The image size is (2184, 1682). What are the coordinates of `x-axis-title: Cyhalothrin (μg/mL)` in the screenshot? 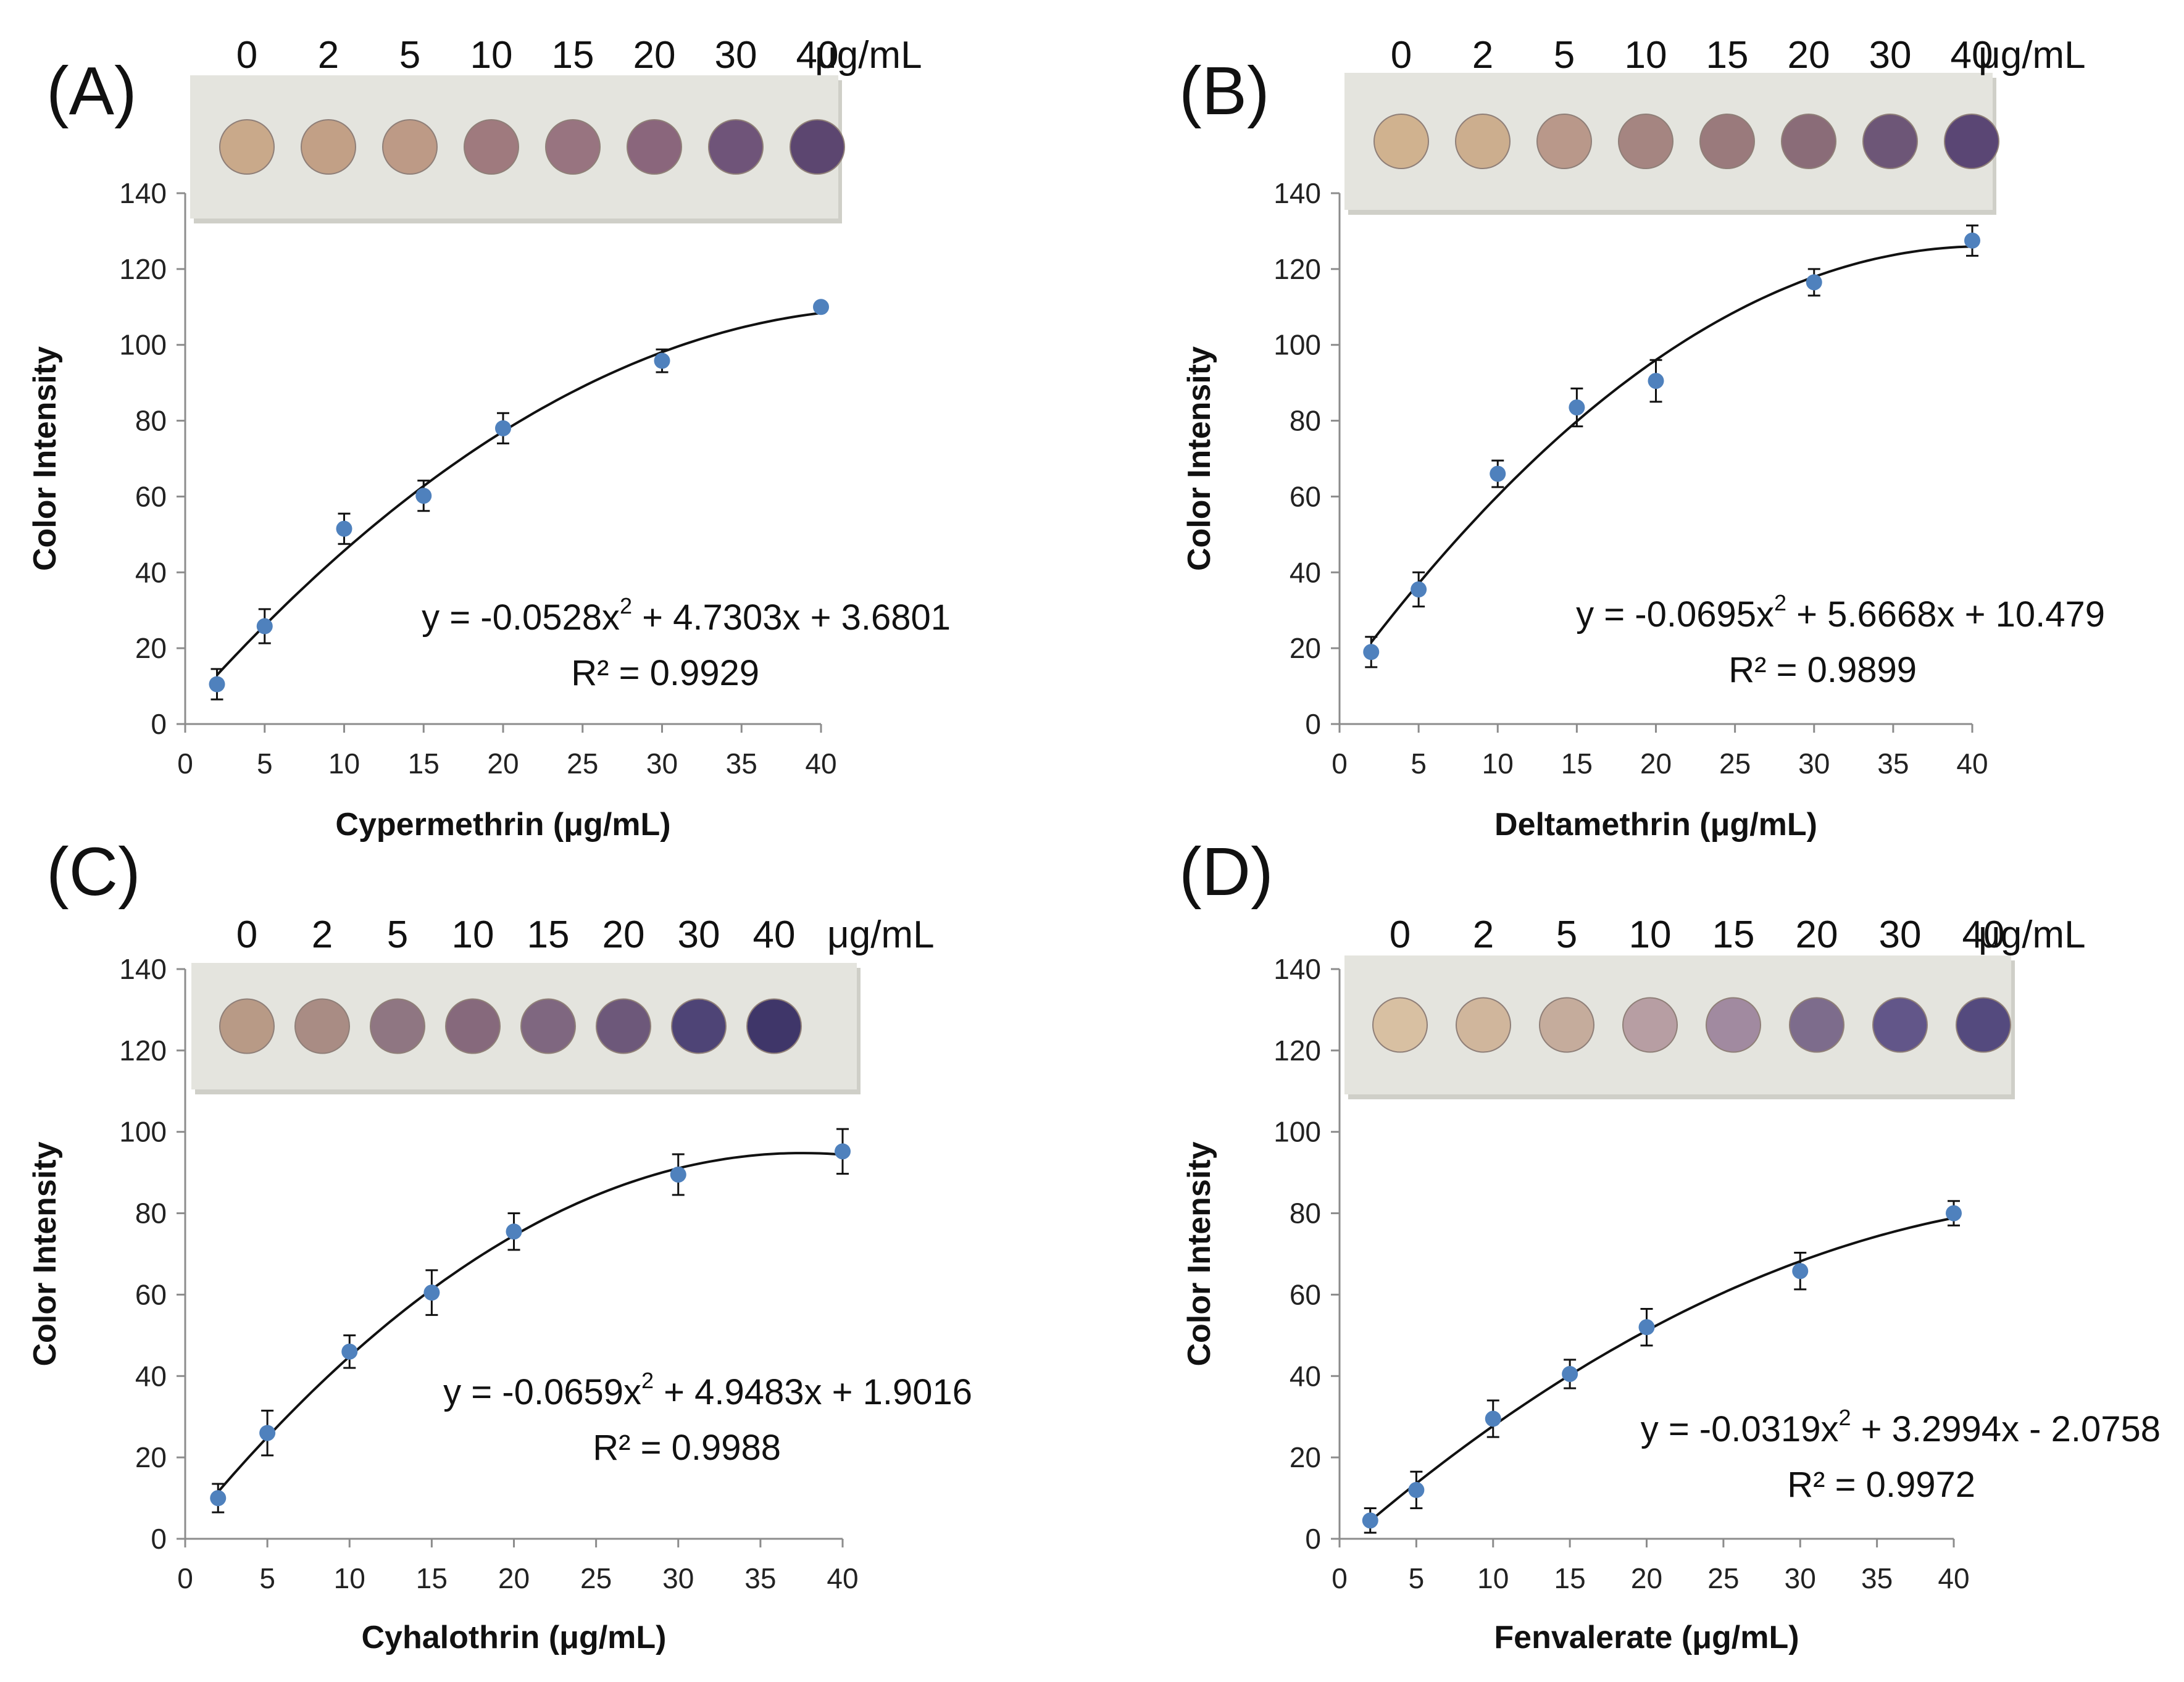 It's located at (514, 1638).